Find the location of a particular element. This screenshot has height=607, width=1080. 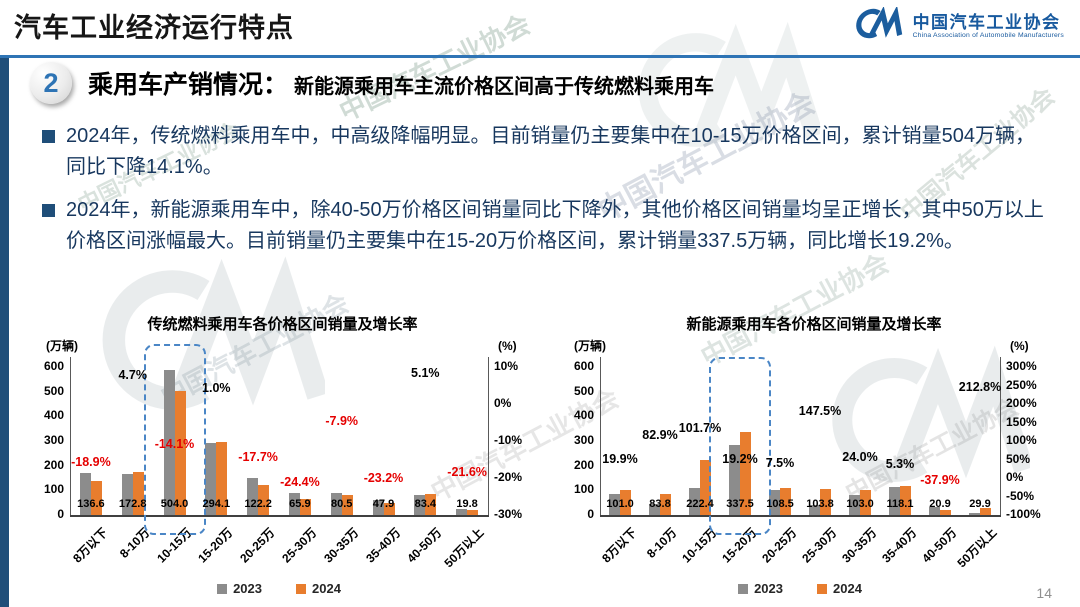

y-axis-tick-label: 300 is located at coordinates (53, 440).